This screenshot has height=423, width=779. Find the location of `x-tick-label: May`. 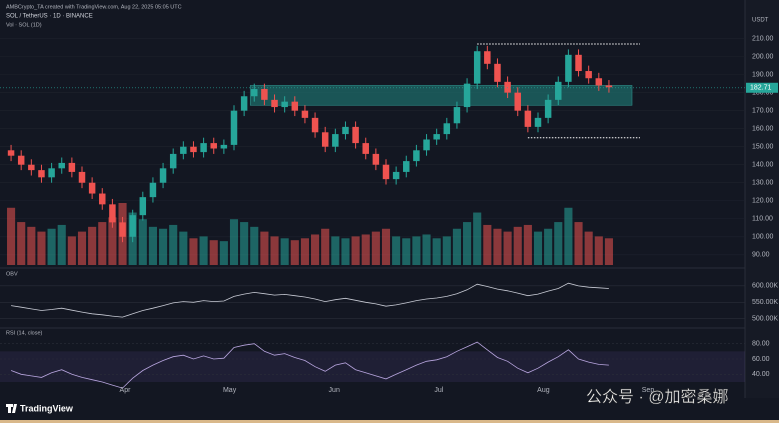

x-tick-label: May is located at coordinates (230, 390).